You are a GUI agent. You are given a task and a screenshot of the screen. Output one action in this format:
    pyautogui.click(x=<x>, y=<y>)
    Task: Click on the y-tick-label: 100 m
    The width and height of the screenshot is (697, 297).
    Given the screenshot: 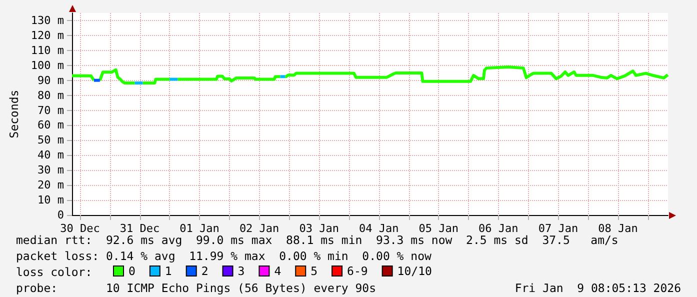 What is the action you would take?
    pyautogui.click(x=47, y=65)
    